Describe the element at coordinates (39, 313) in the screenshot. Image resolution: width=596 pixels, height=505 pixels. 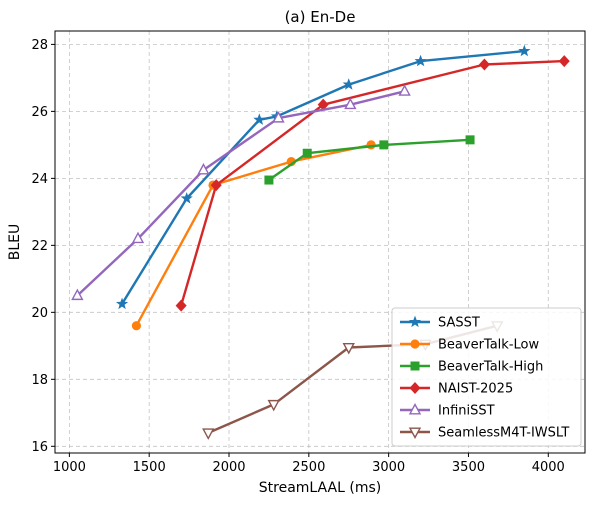
I see `y-tick-label: 20` at that location.